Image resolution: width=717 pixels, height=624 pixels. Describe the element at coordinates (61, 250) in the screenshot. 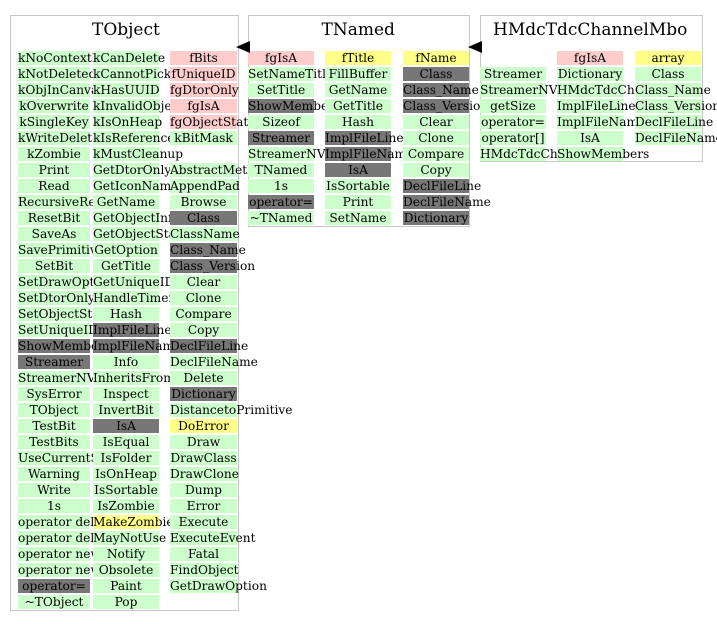

I see `member-cell: SavePrimitive` at that location.